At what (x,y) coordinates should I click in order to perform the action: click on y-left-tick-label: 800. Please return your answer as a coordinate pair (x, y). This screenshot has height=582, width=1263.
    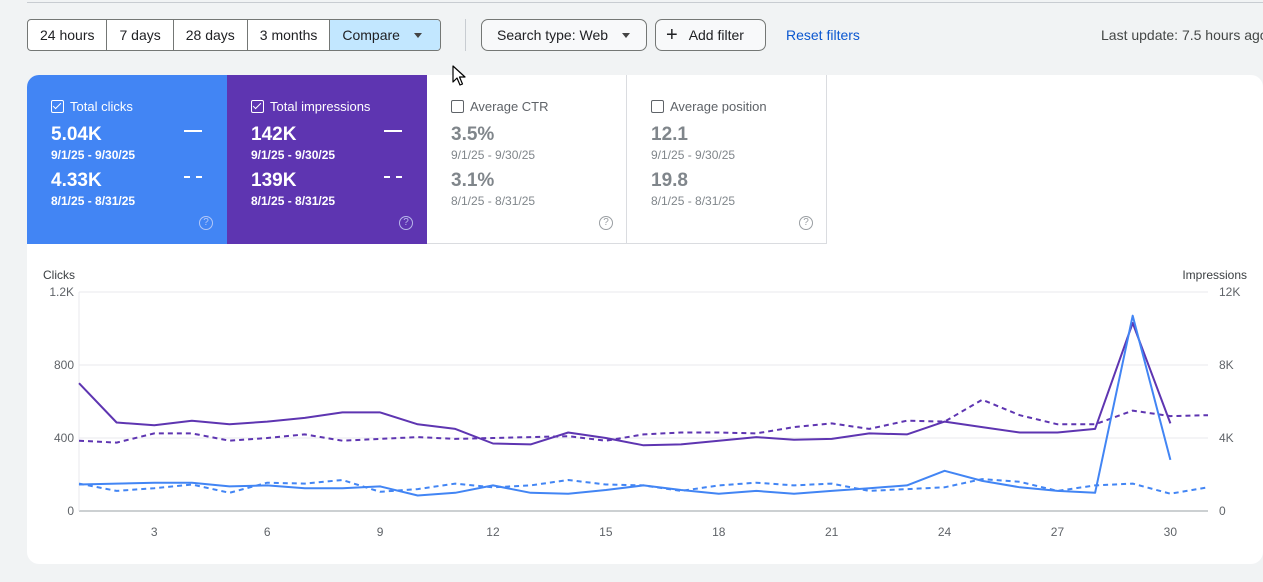
    Looking at the image, I should click on (64, 365).